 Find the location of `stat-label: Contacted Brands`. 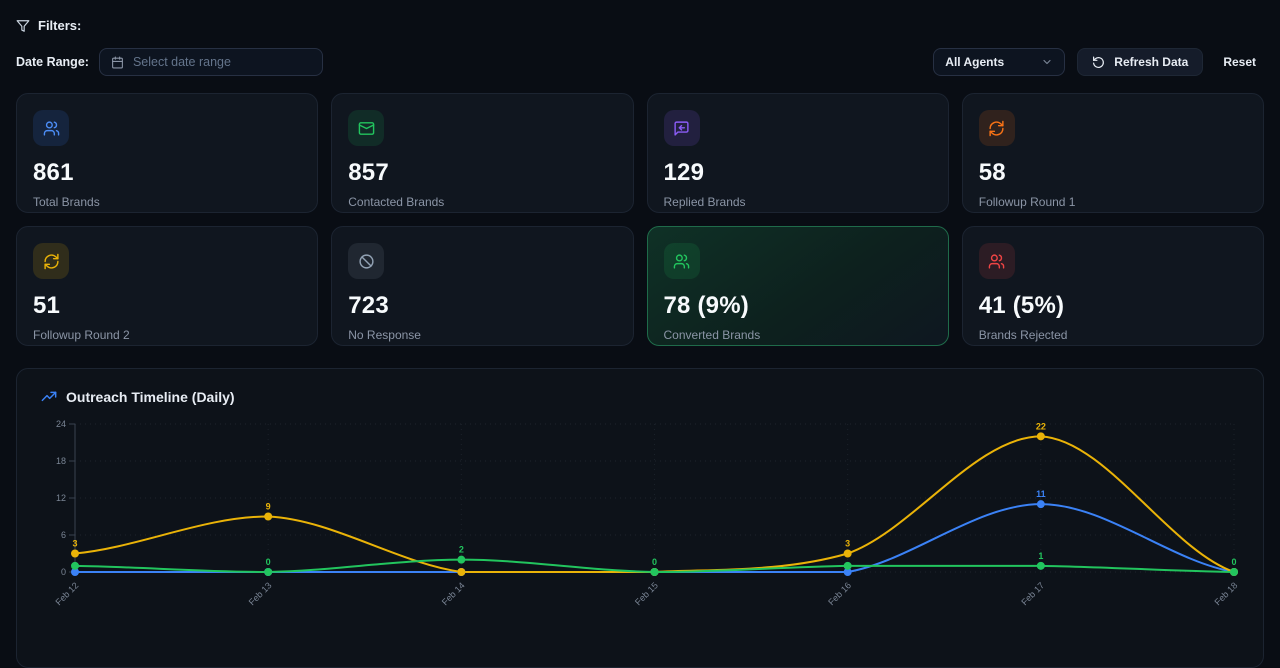

stat-label: Contacted Brands is located at coordinates (396, 202).